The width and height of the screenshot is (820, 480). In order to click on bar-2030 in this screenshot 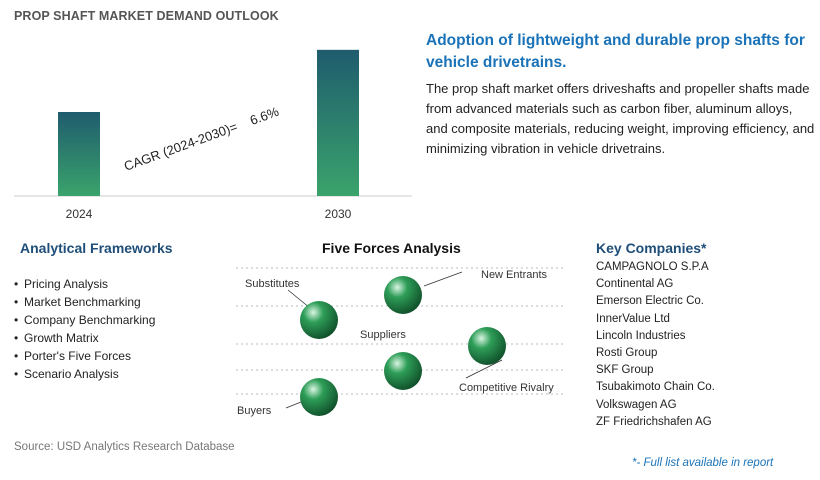, I will do `click(338, 123)`.